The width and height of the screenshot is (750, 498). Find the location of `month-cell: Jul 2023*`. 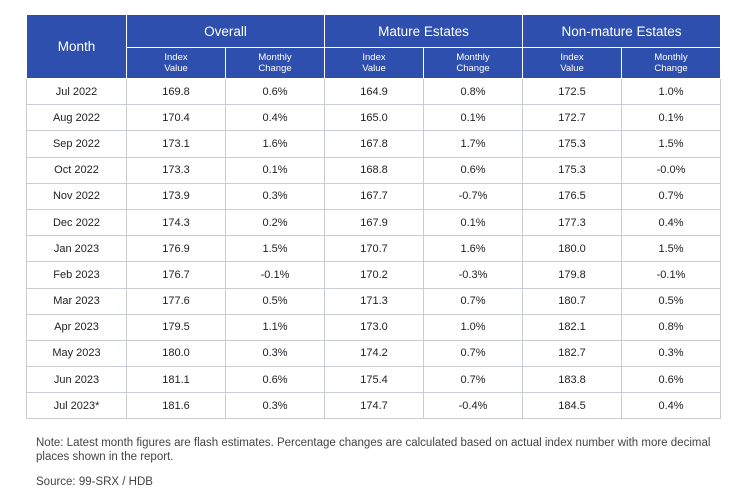

month-cell: Jul 2023* is located at coordinates (76, 406).